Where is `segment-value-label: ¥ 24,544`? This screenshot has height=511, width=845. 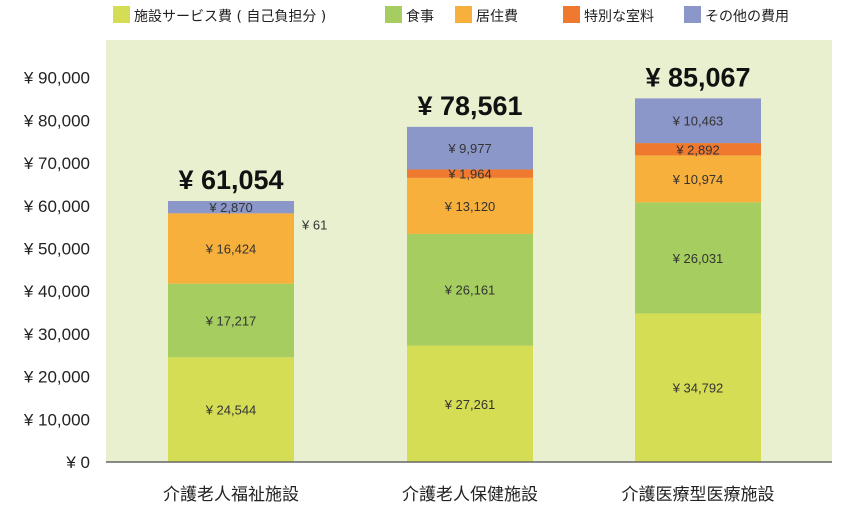
segment-value-label: ¥ 24,544 is located at coordinates (231, 410).